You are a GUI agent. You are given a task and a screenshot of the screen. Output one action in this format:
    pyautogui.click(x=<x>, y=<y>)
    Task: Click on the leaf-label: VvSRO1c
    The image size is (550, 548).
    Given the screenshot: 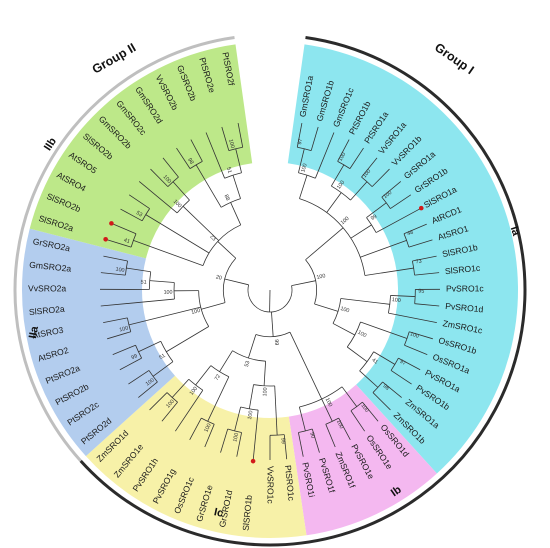 What is the action you would take?
    pyautogui.click(x=271, y=485)
    